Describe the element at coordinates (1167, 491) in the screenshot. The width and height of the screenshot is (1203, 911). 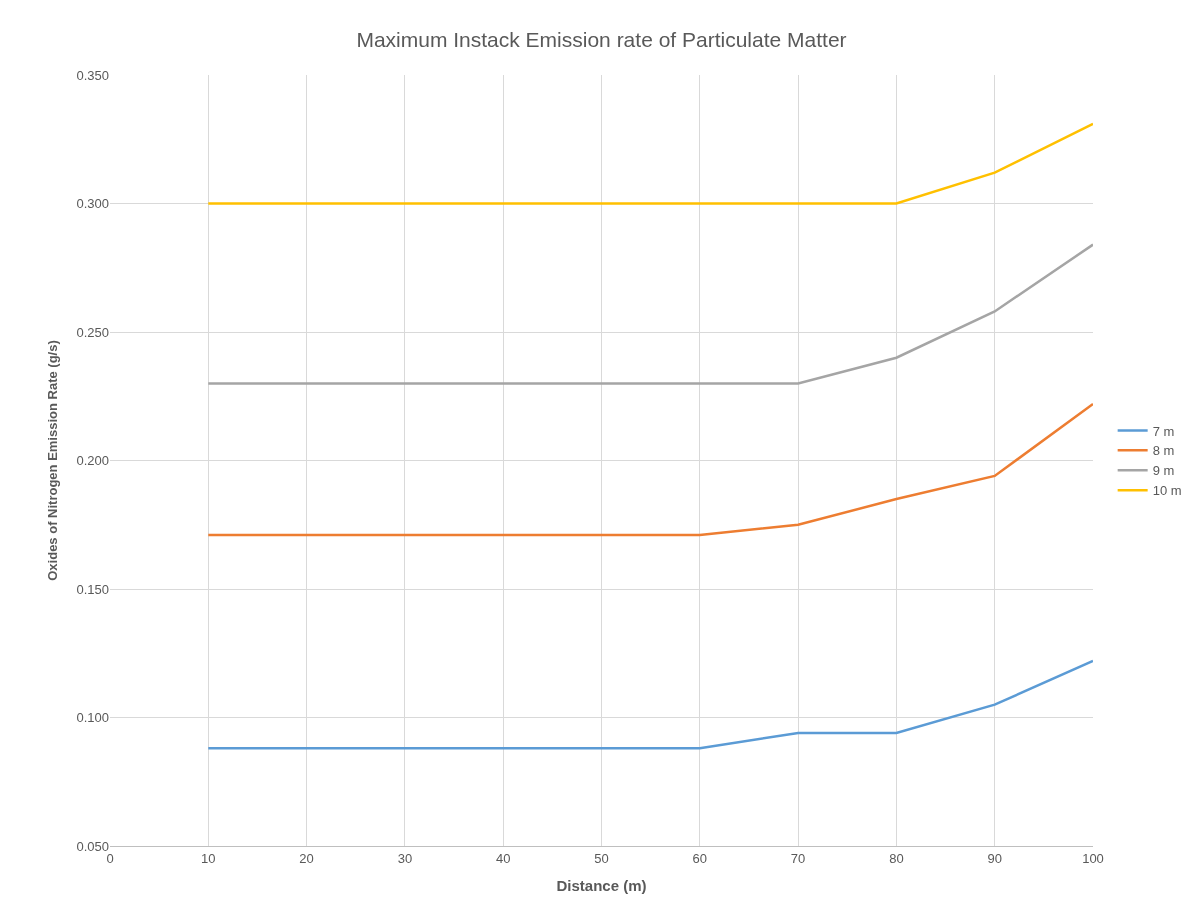
I see `legend-label: 10 m` at that location.